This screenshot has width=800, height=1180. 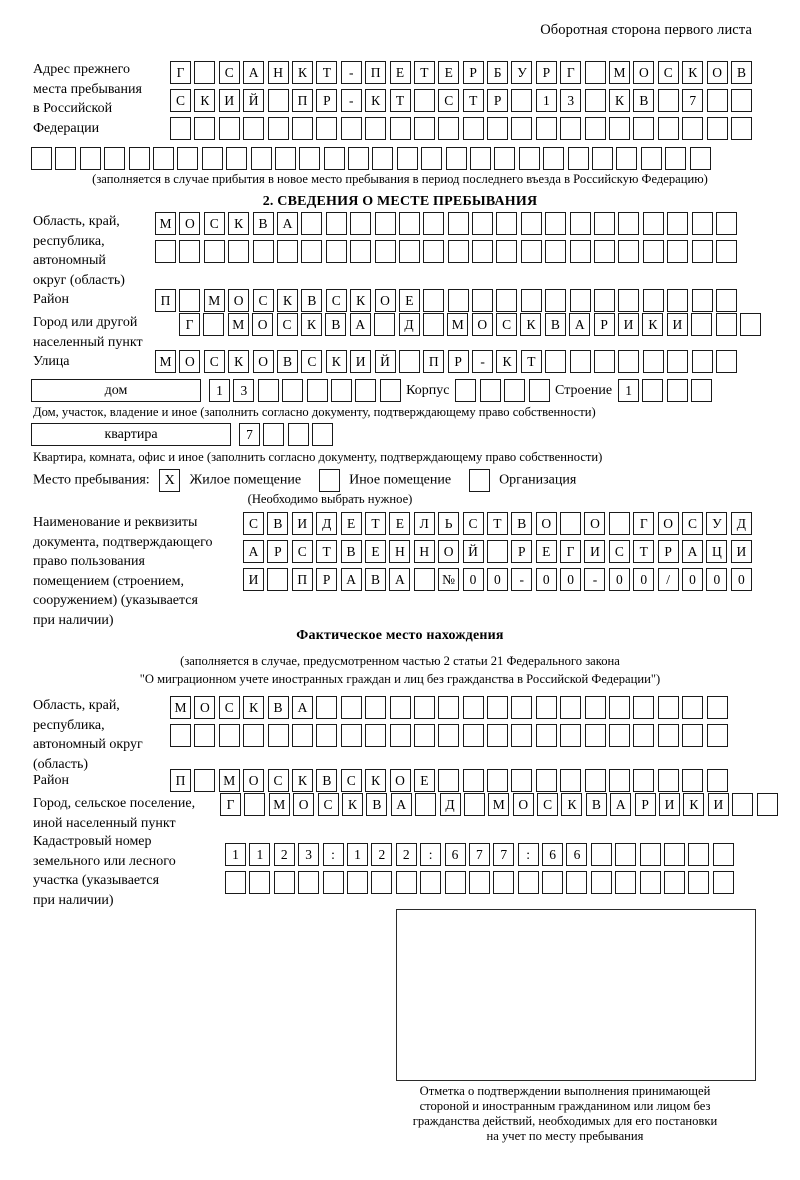 I want to click on flat-number-boxgrid: 7, so click(x=288, y=434).